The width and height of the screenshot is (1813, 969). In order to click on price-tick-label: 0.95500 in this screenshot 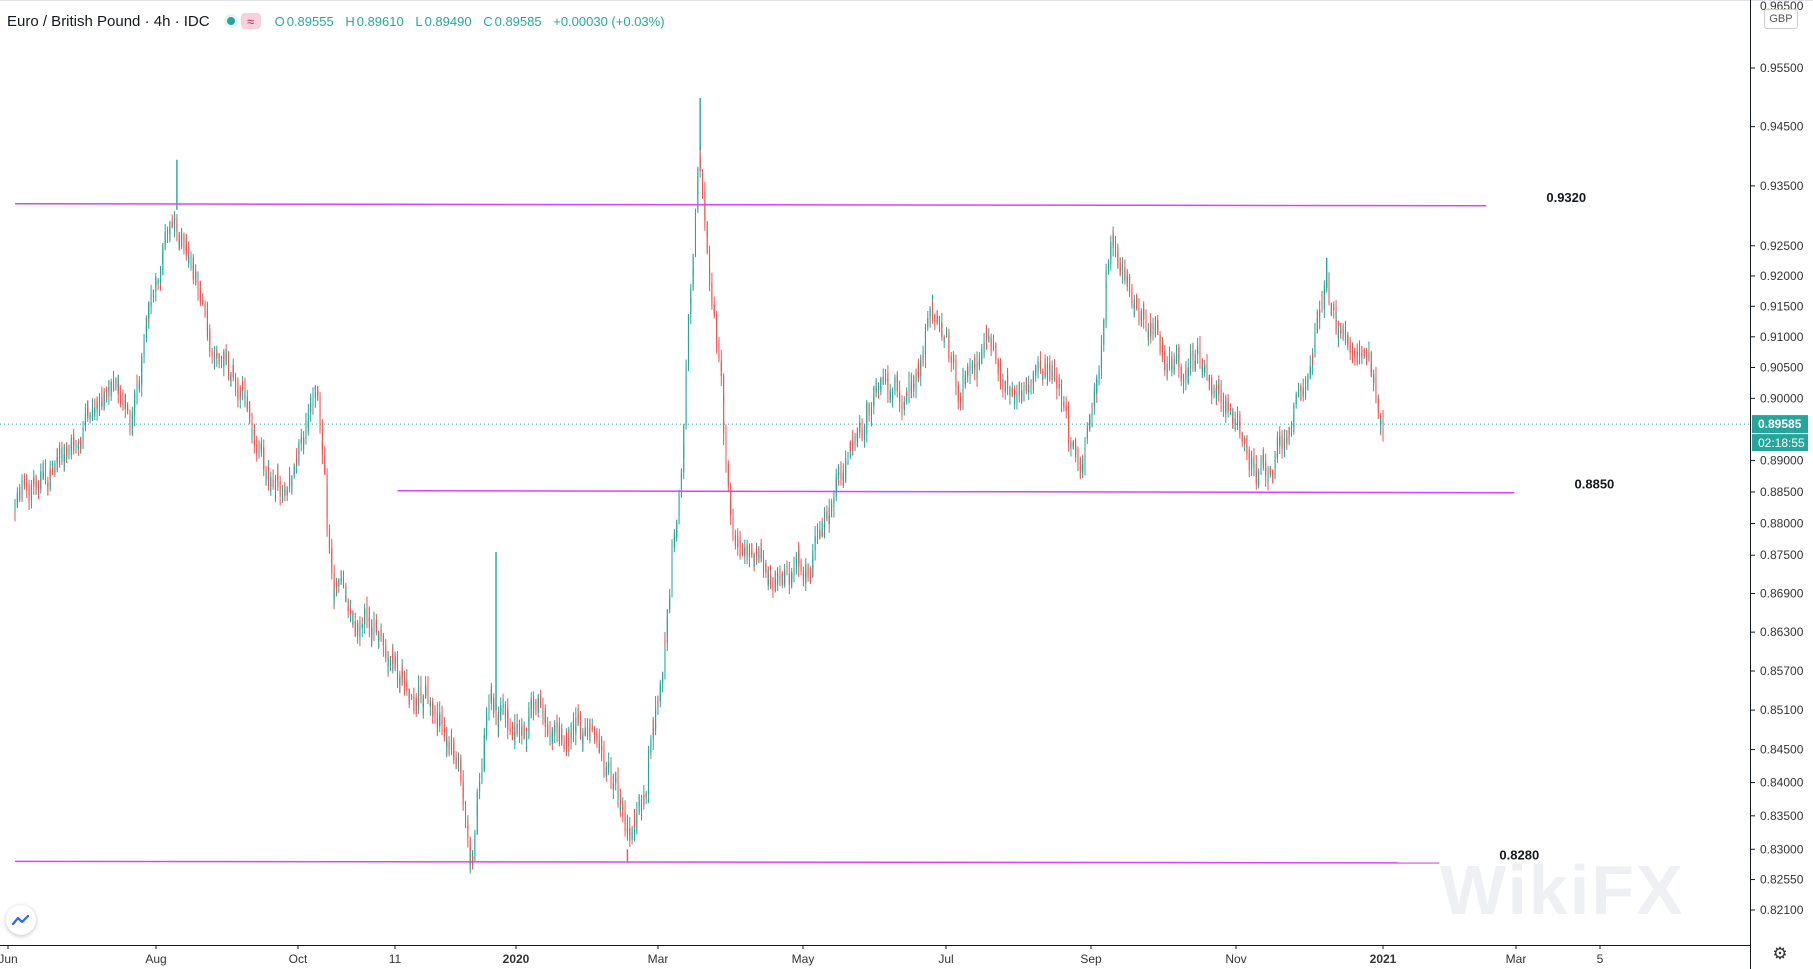, I will do `click(1782, 68)`.